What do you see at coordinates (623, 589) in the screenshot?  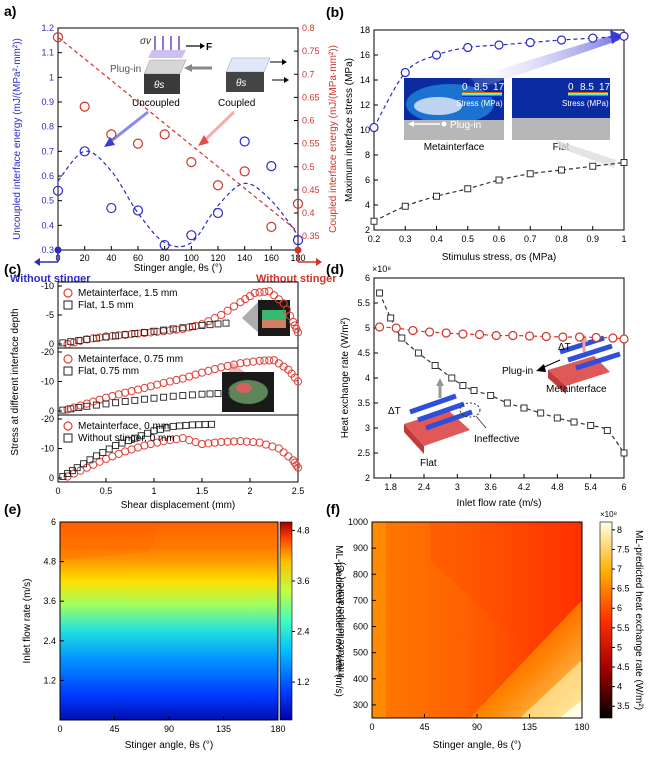 I see `panel-f-cbar-tick-label: 6.5` at bounding box center [623, 589].